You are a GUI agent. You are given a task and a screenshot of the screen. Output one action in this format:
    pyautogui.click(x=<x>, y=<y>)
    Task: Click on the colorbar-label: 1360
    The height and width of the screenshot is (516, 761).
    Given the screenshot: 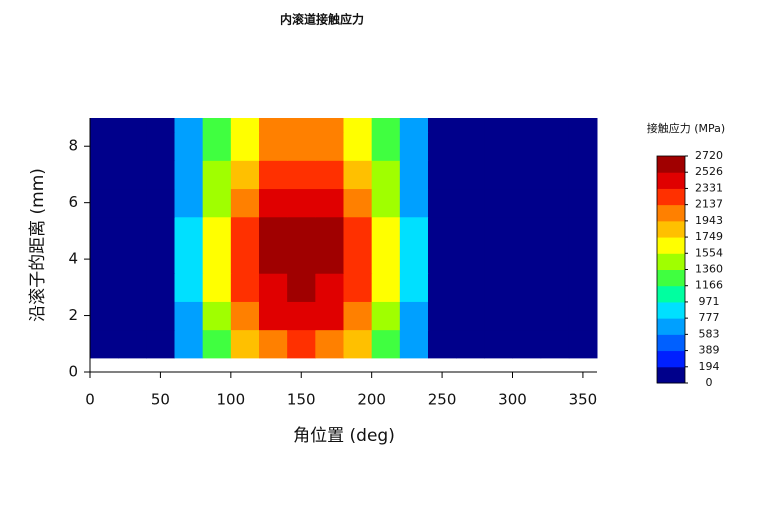 What is the action you would take?
    pyautogui.click(x=709, y=269)
    